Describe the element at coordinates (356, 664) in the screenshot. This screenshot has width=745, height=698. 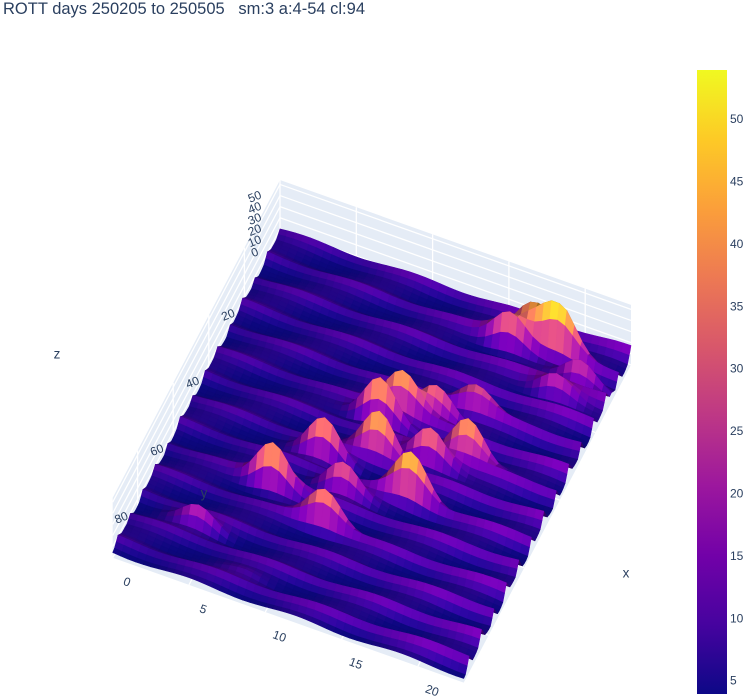
I see `x-tick-label: 15` at that location.